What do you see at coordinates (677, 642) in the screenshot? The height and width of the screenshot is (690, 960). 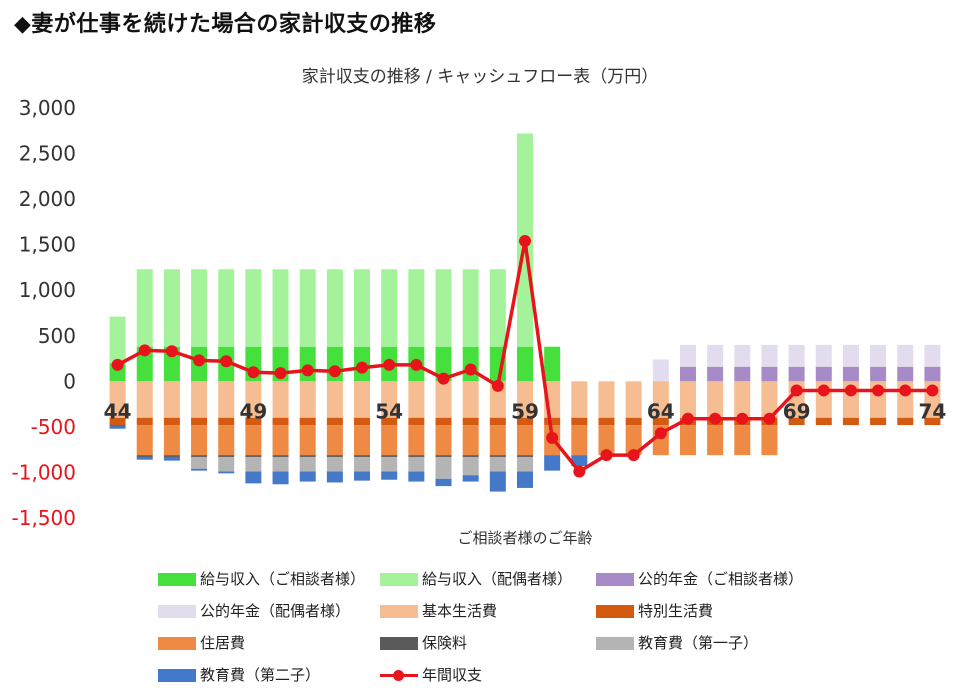 I see `legend-item-education-first: 教育費（第一子）` at bounding box center [677, 642].